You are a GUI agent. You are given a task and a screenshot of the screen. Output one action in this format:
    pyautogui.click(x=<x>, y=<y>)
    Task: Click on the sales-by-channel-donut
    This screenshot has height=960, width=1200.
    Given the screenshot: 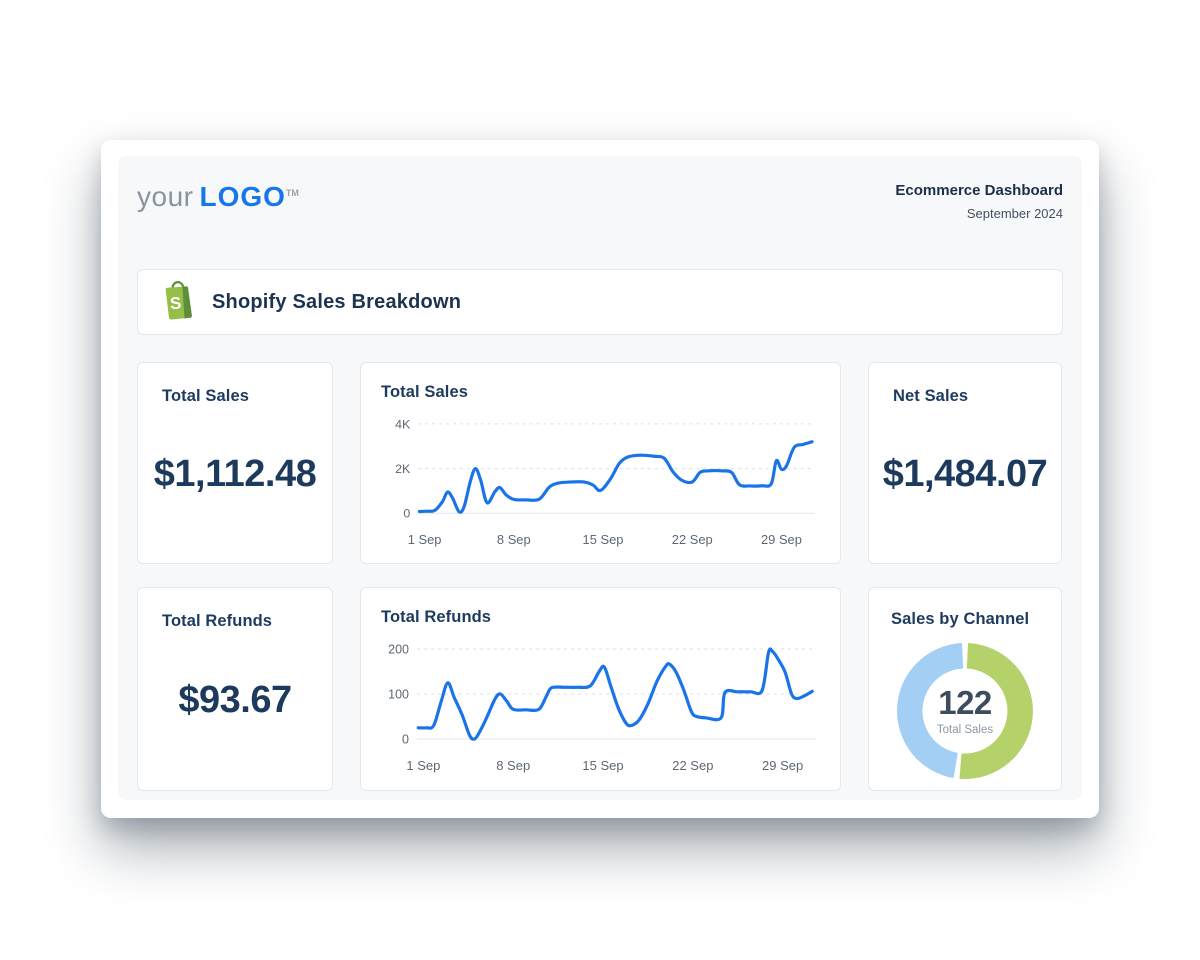 What is the action you would take?
    pyautogui.click(x=964, y=711)
    